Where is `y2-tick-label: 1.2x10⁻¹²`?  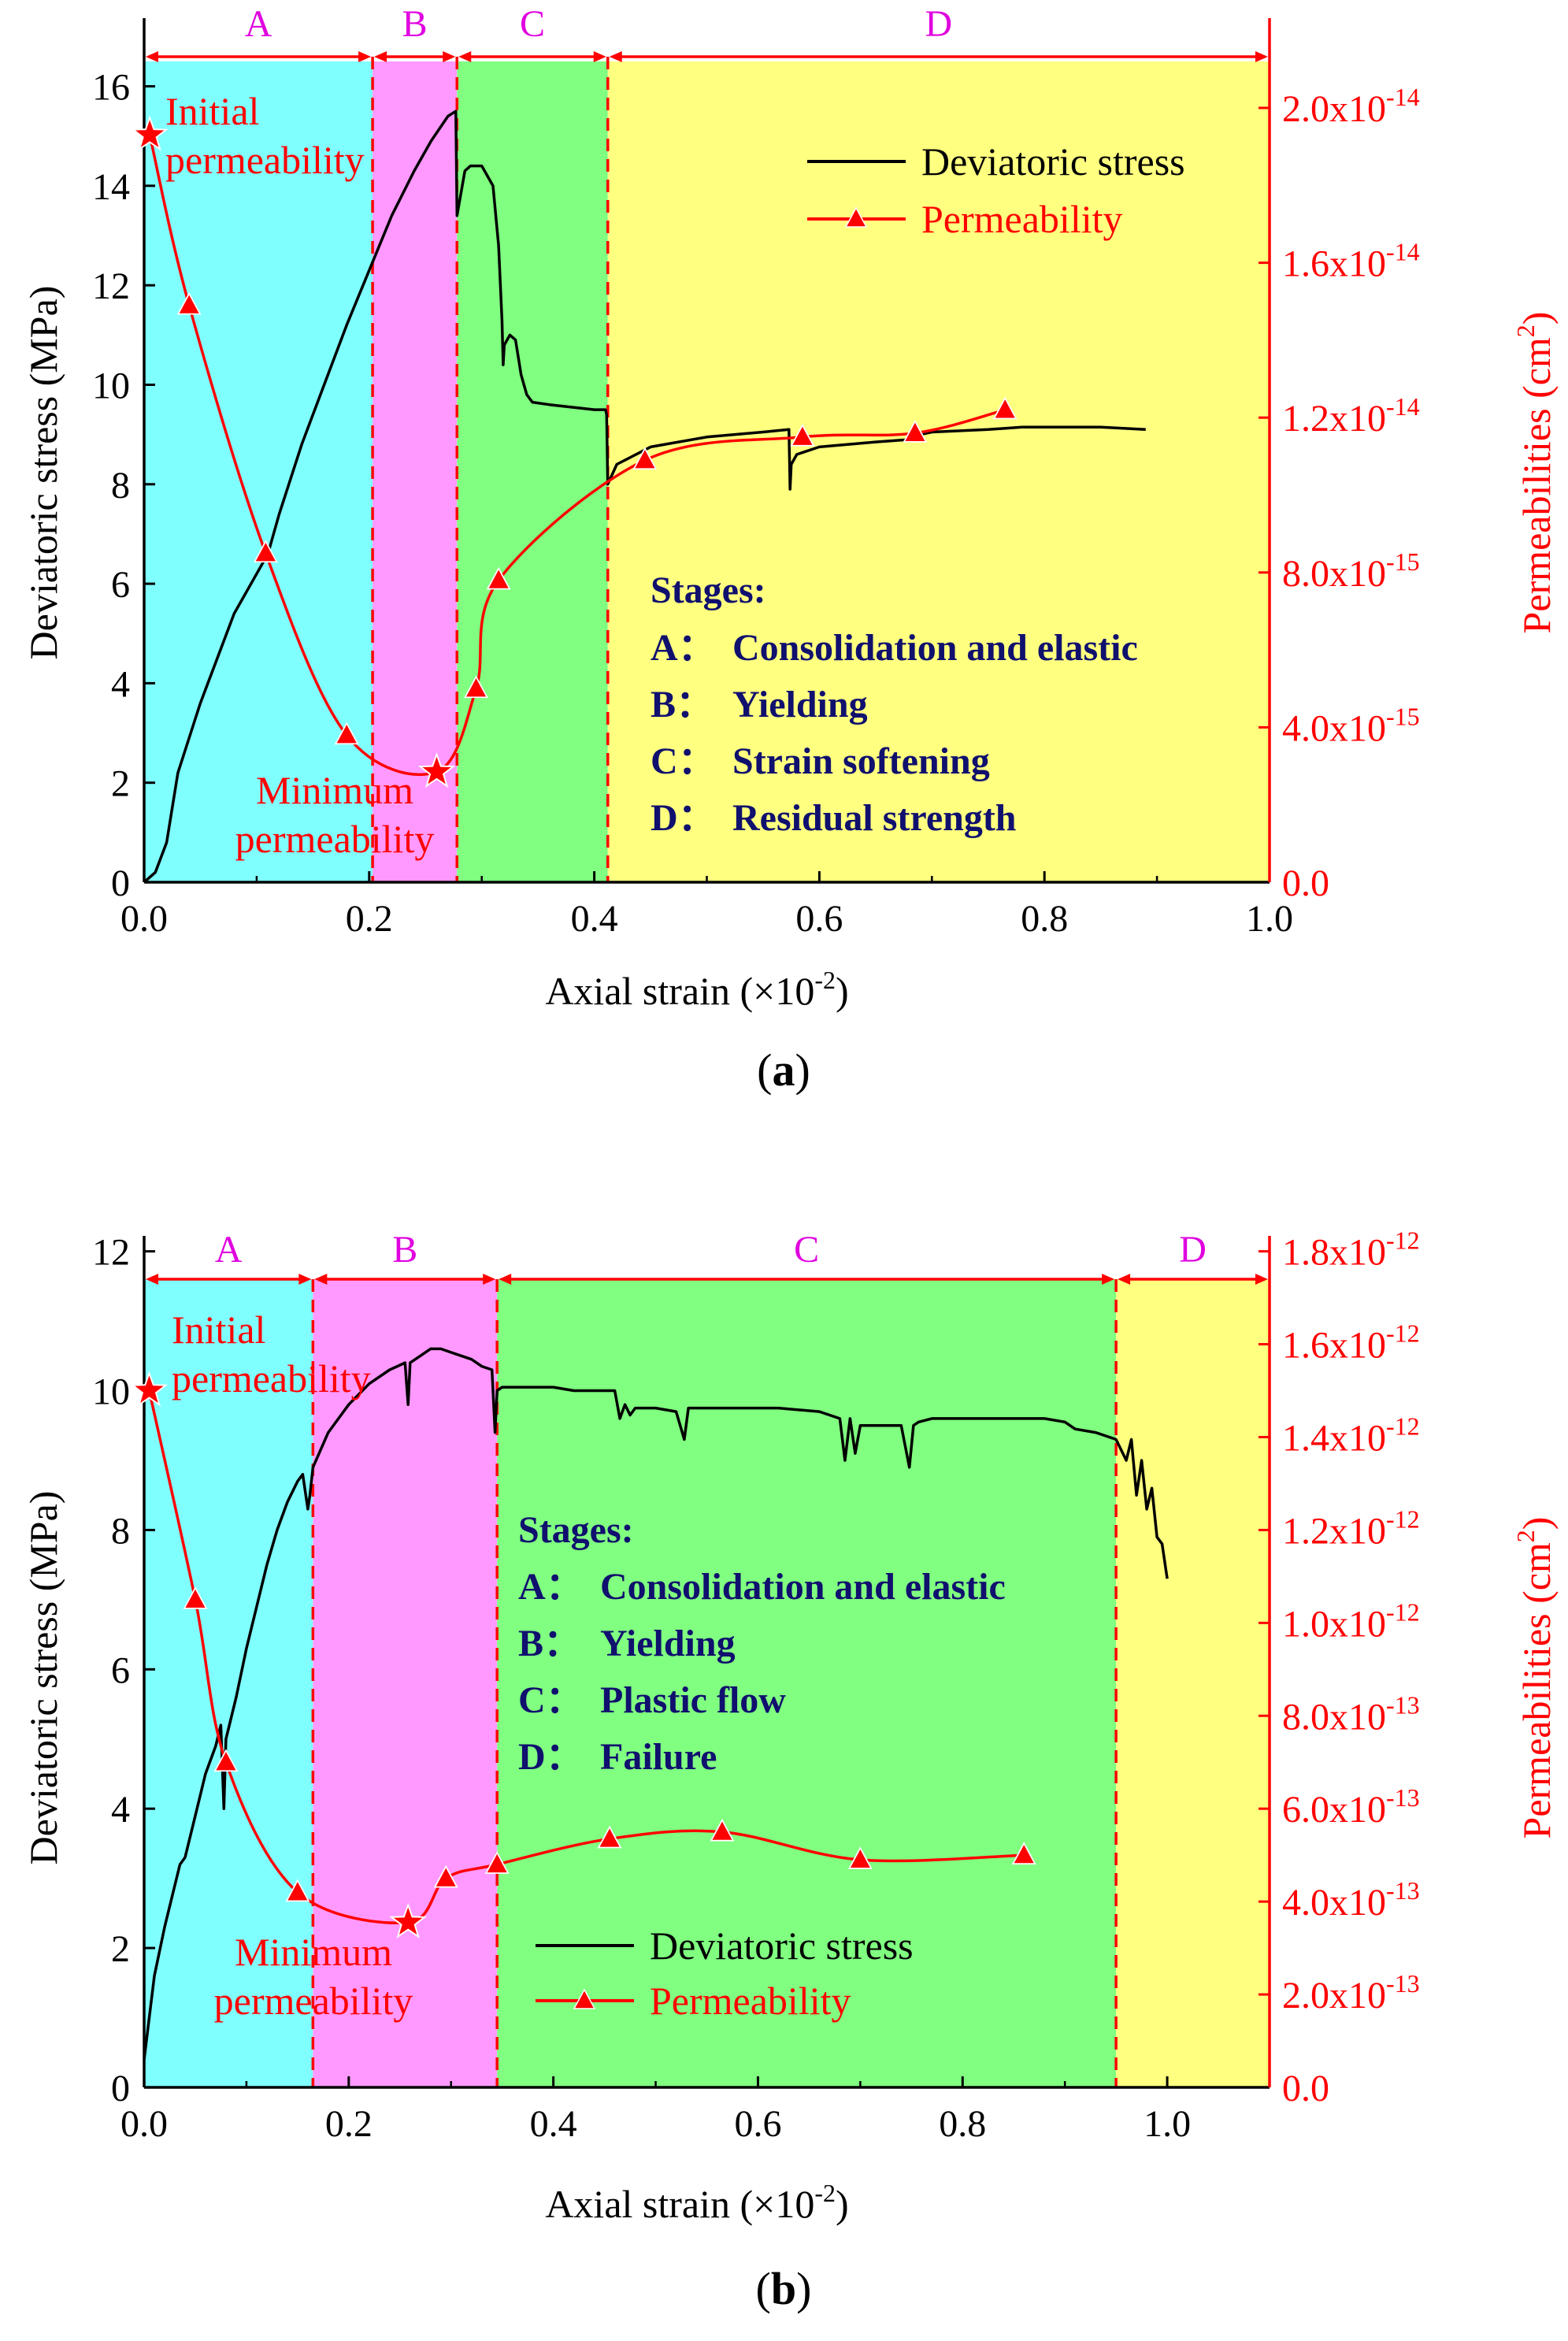 y2-tick-label: 1.2x10⁻¹² is located at coordinates (1351, 1528).